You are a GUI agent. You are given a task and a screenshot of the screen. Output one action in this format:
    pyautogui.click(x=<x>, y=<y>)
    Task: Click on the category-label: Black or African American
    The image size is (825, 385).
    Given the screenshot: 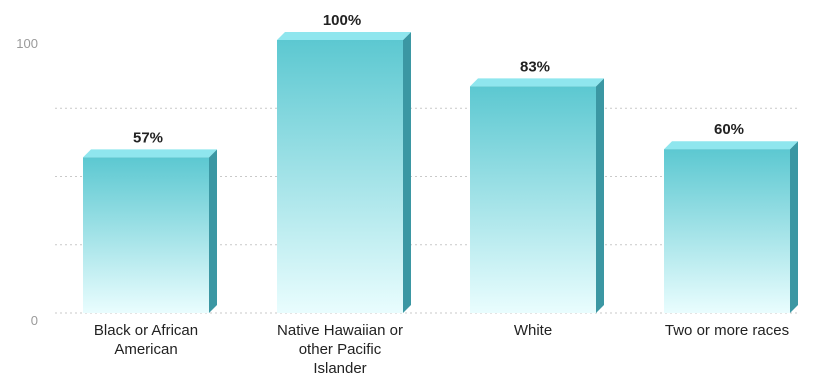 What is the action you would take?
    pyautogui.click(x=146, y=340)
    